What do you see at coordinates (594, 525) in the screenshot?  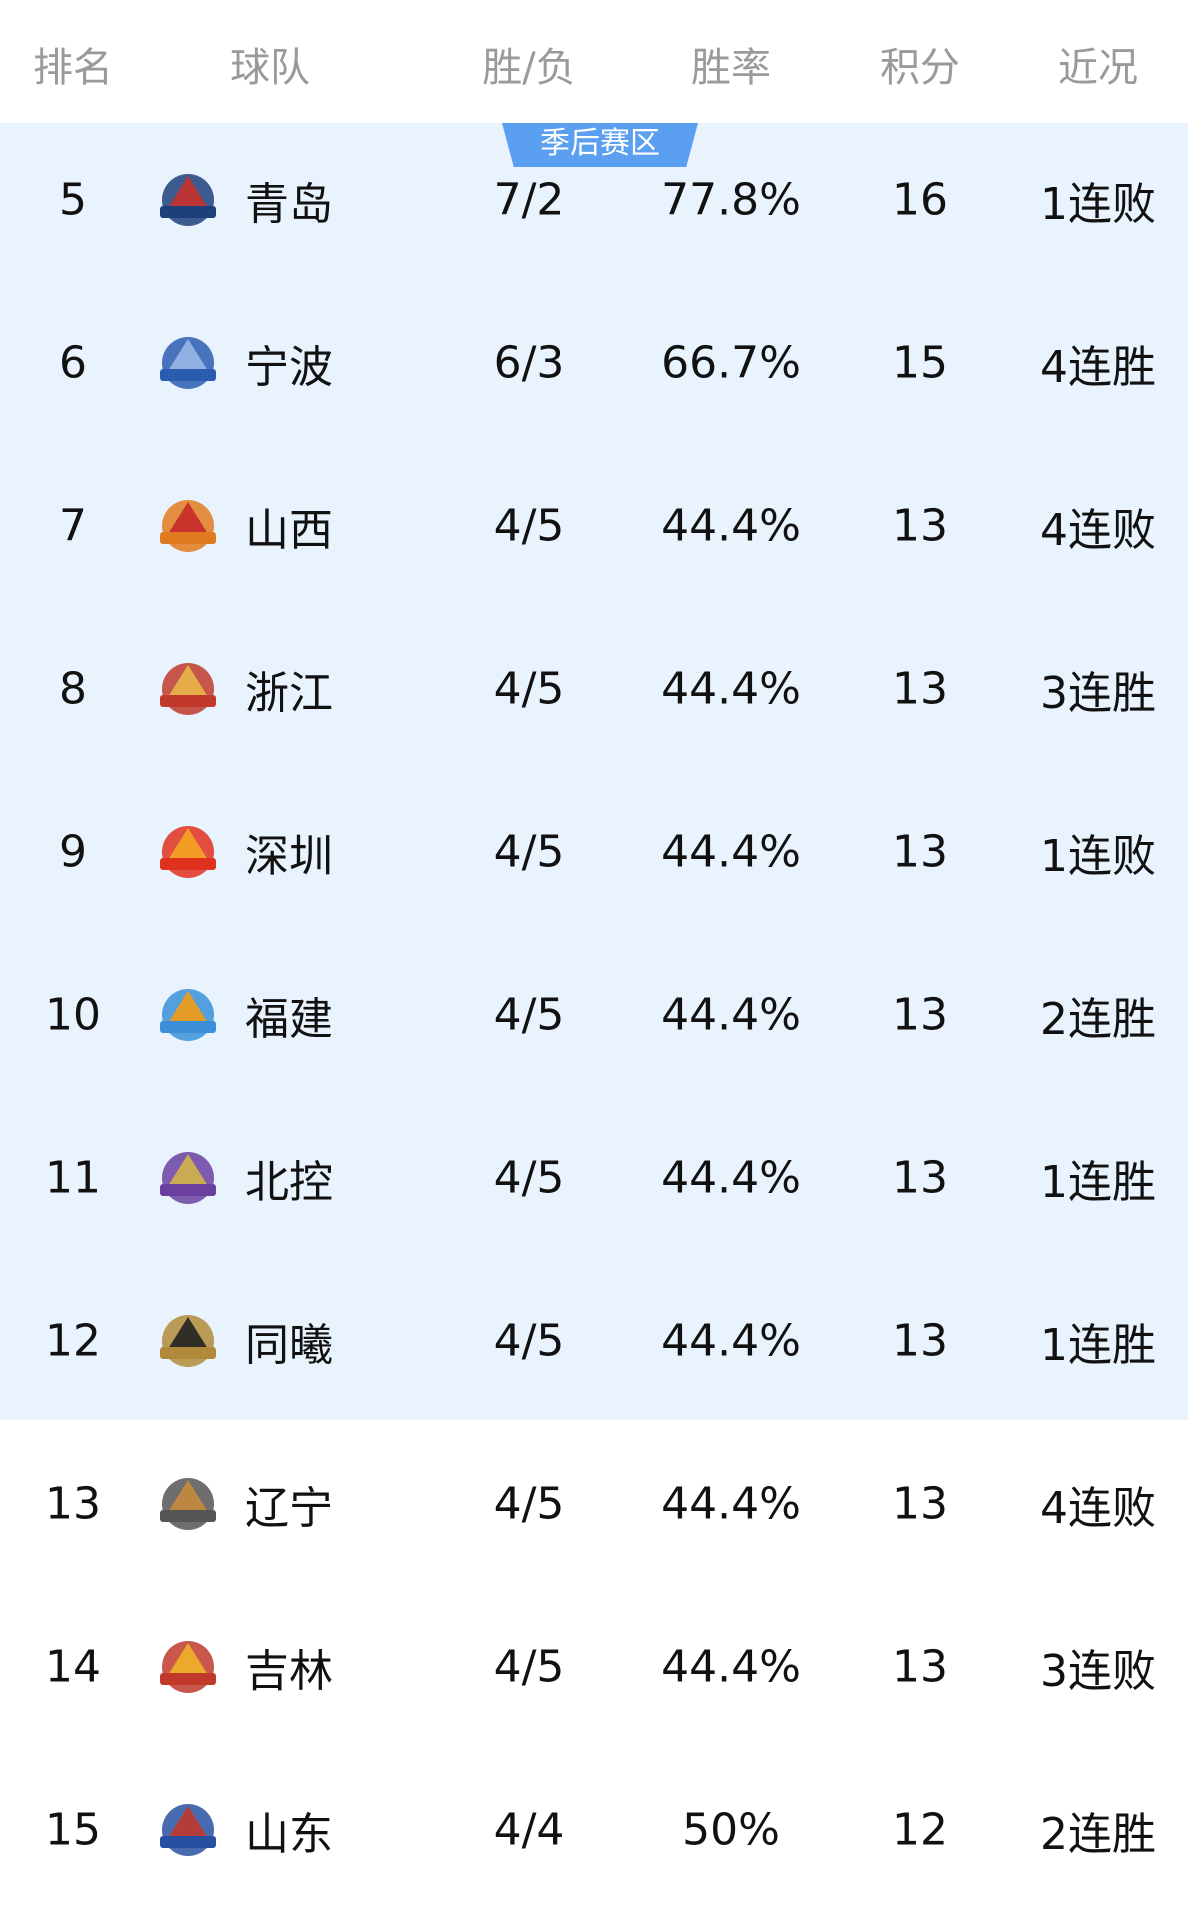 I see `table-row: 7 山西 4/5 44.4% 13 4连败` at bounding box center [594, 525].